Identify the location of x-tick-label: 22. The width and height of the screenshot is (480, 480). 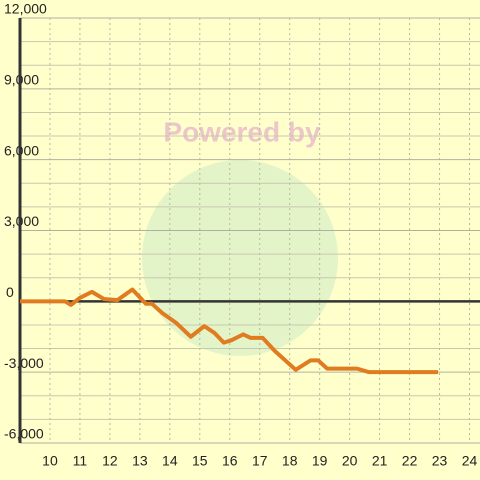
(410, 461).